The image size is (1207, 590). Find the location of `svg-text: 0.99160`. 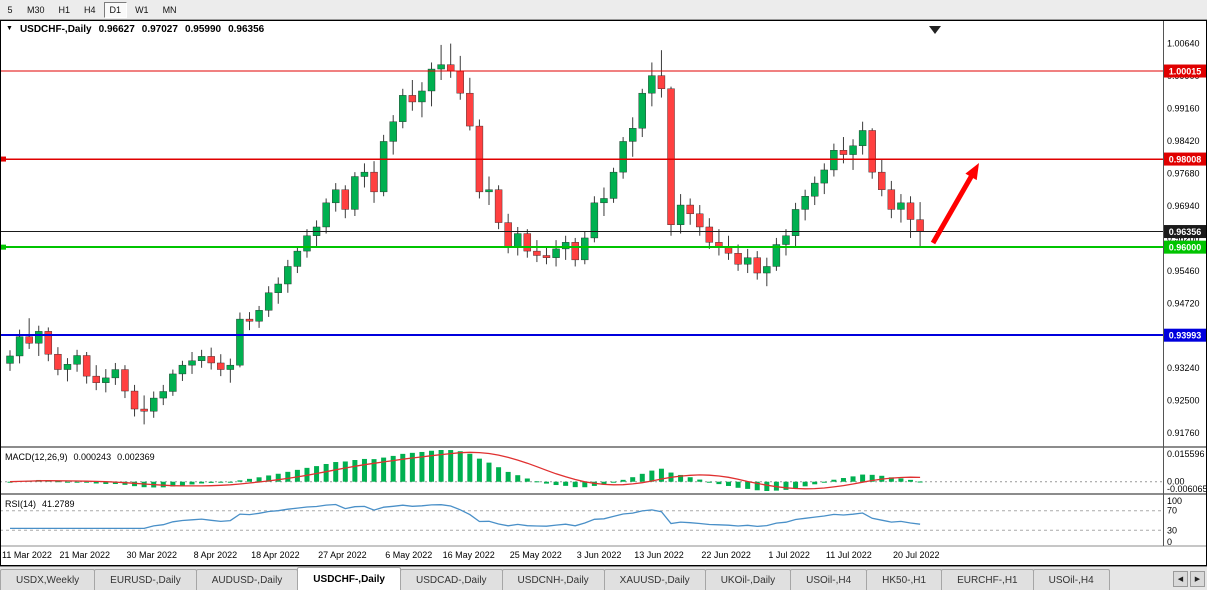

svg-text: 0.99160 is located at coordinates (1183, 109).